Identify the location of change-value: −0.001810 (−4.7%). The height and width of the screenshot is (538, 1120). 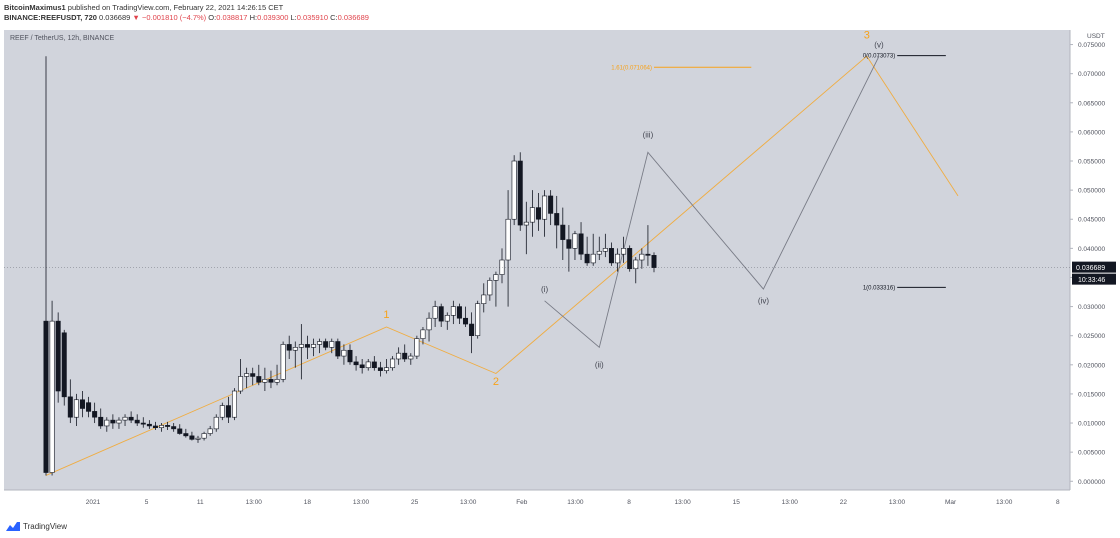
(174, 17).